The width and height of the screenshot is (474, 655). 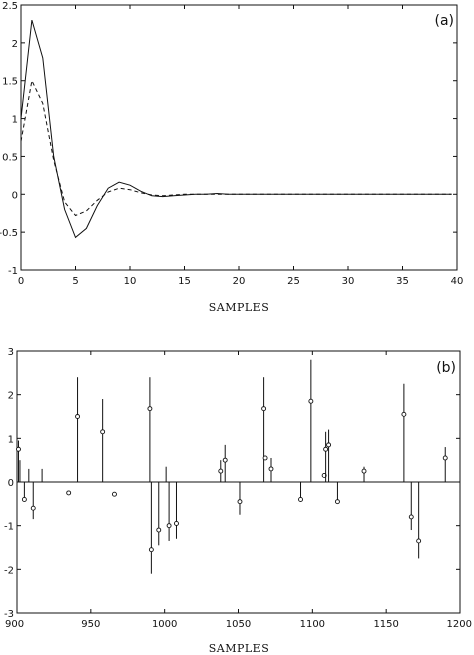 What do you see at coordinates (312, 624) in the screenshot?
I see `x-tick-label-b: 1100` at bounding box center [312, 624].